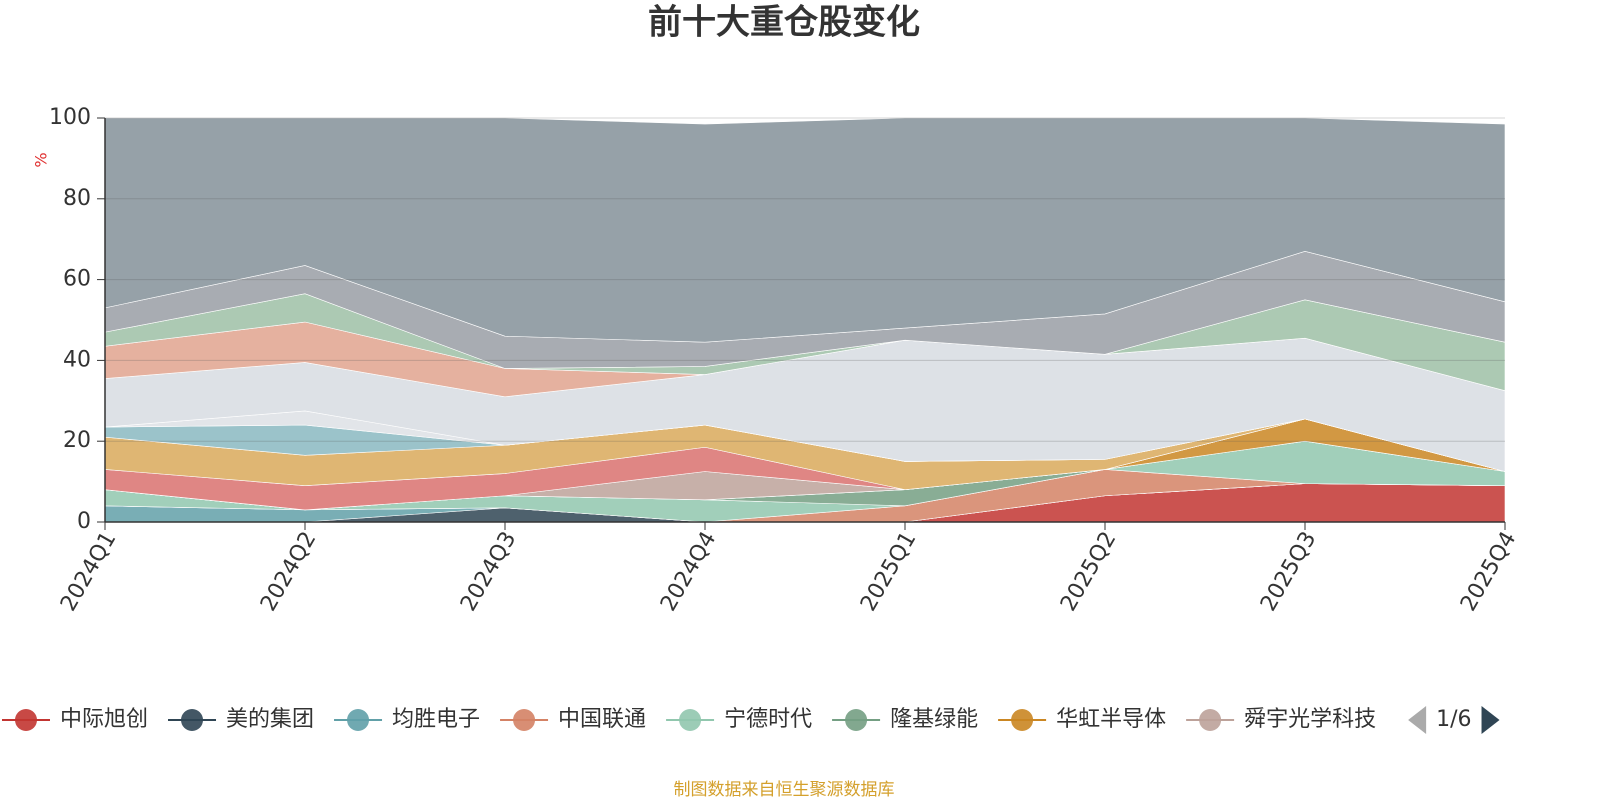 This screenshot has height=804, width=1600. Describe the element at coordinates (768, 719) in the screenshot. I see `legend-label: 宁德时代` at that location.